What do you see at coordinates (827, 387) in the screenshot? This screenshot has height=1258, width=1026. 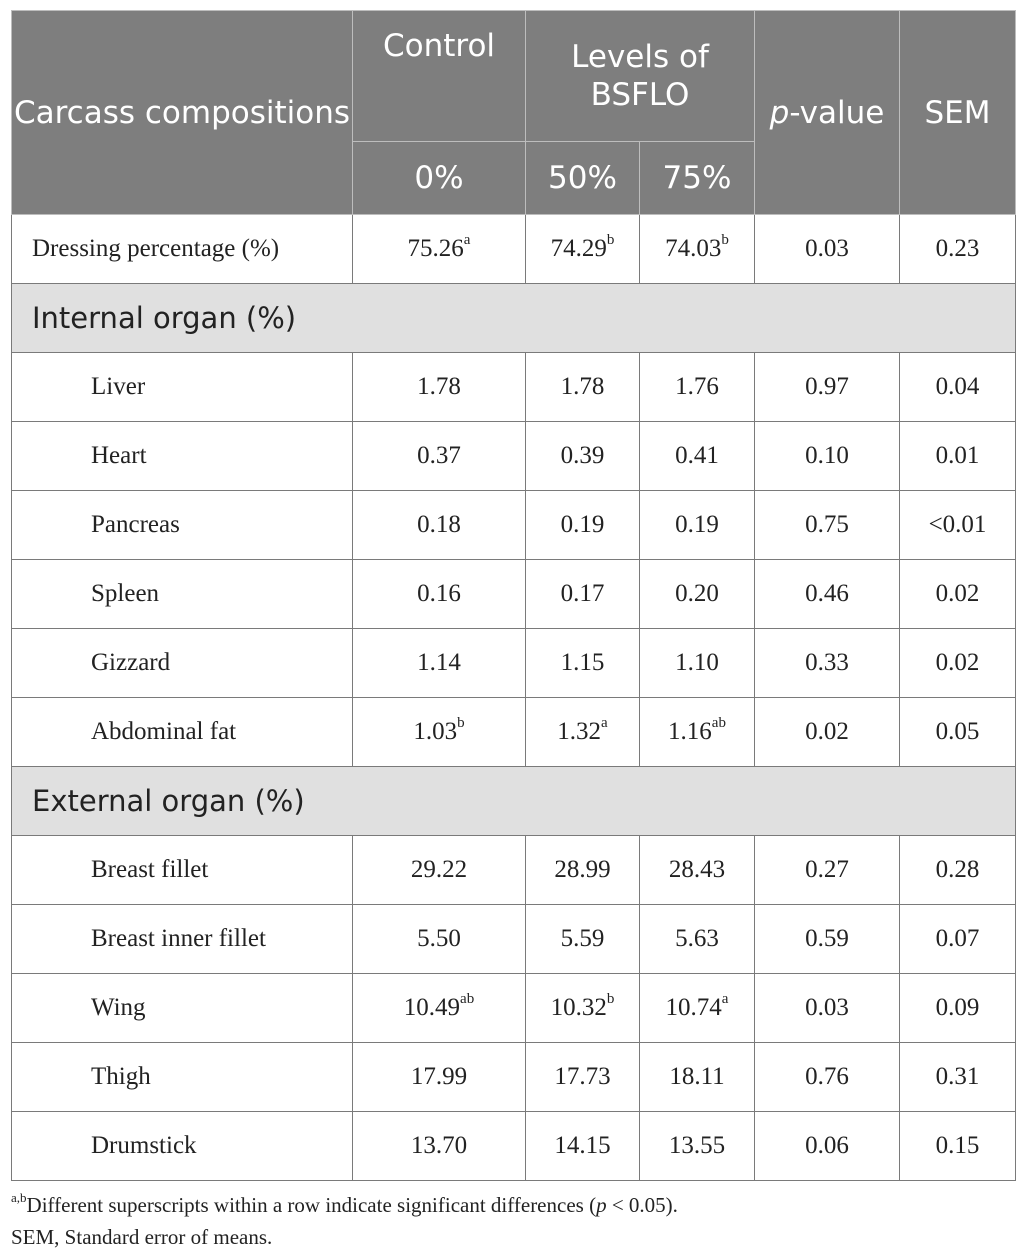 I see `cell-p: 0.97` at bounding box center [827, 387].